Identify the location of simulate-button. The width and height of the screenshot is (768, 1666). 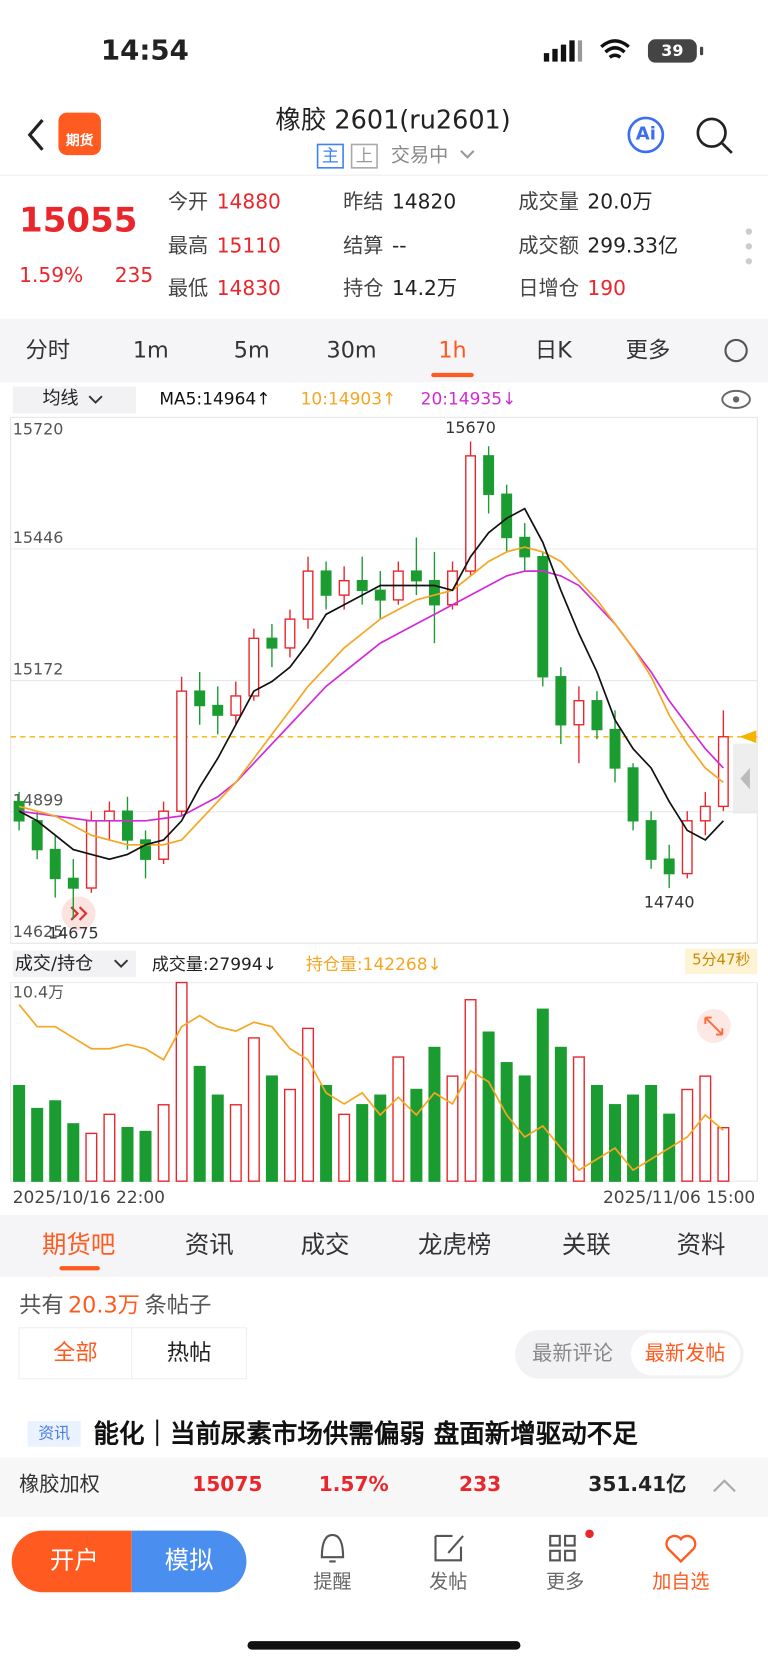
(189, 1561).